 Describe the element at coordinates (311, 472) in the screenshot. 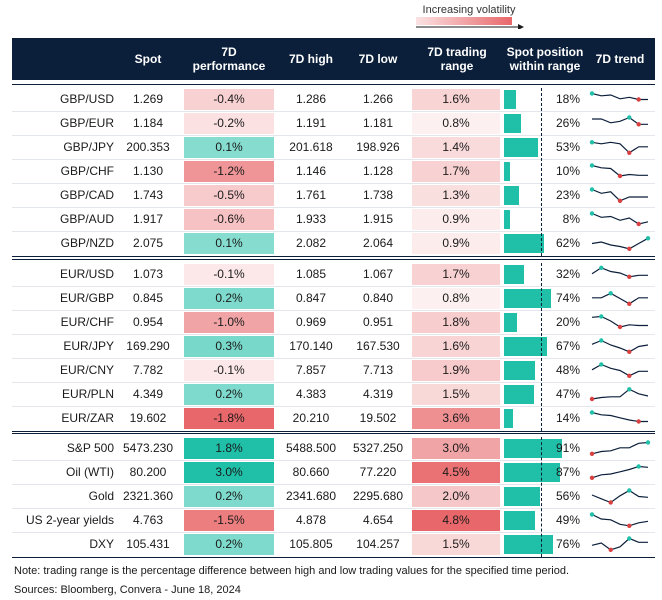

I see `high-value: 80.660` at that location.